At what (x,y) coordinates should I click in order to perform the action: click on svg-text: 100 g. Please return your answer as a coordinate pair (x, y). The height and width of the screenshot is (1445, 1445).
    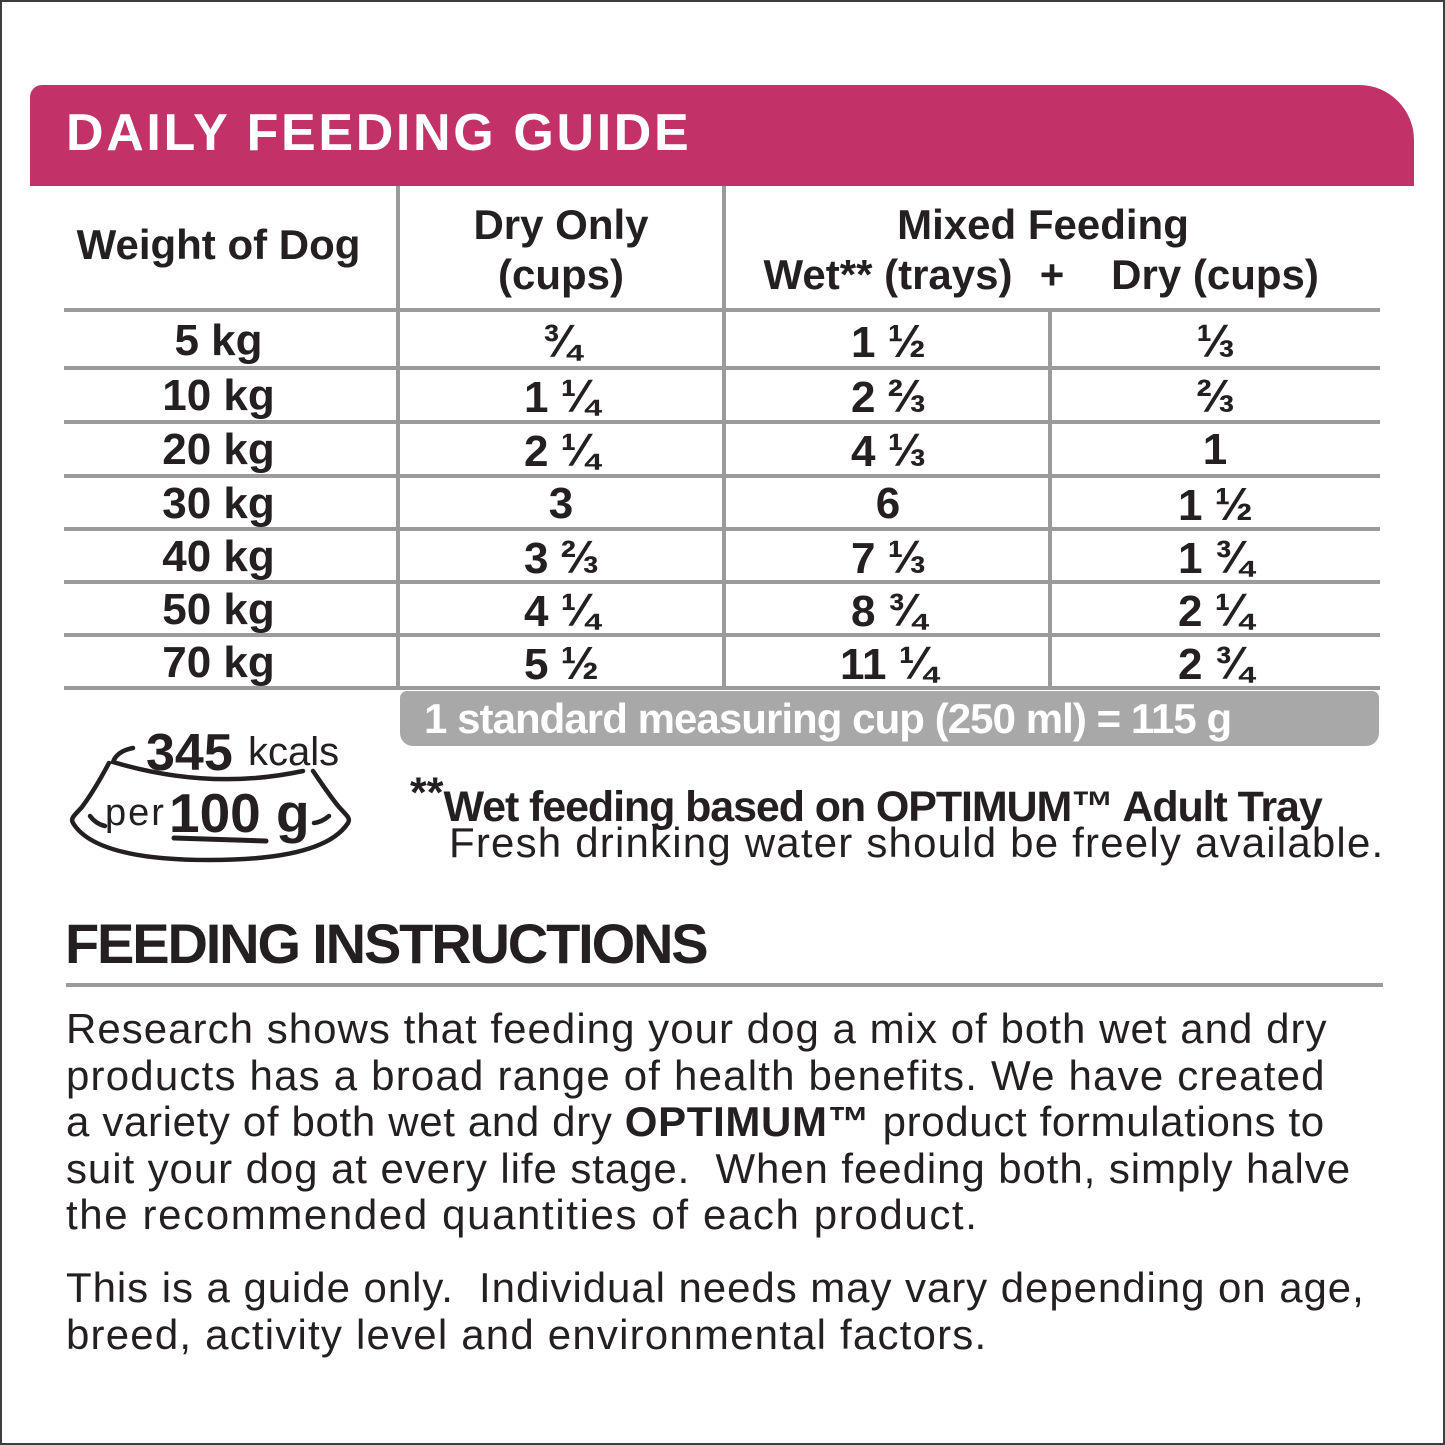
    Looking at the image, I should click on (239, 813).